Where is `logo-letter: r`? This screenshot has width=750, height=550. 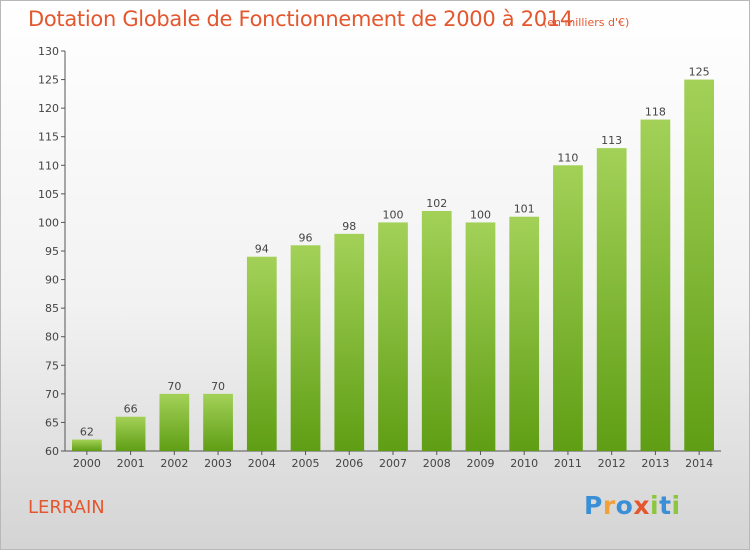
logo-letter: r is located at coordinates (609, 505).